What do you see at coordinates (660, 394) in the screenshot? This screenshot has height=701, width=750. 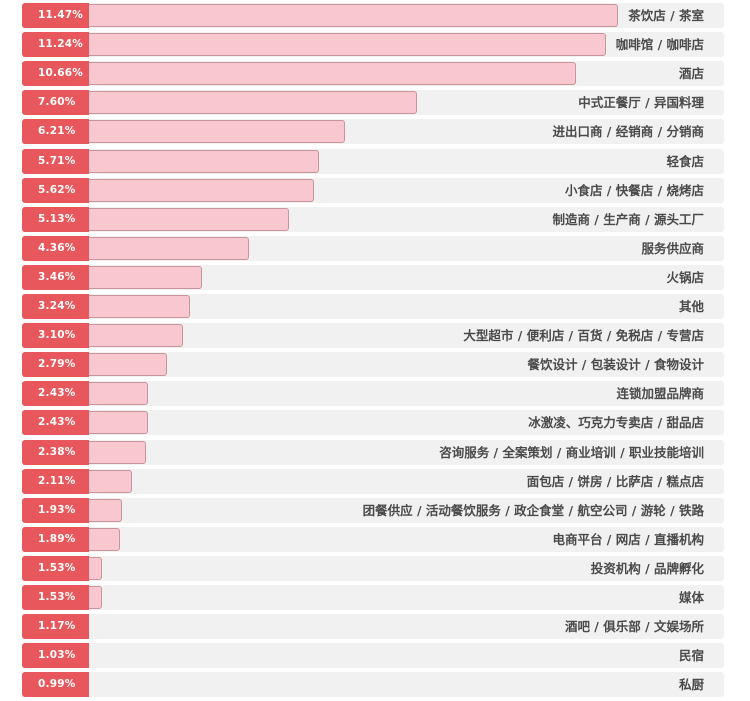 I see `category-label: 连锁加盟品牌商` at bounding box center [660, 394].